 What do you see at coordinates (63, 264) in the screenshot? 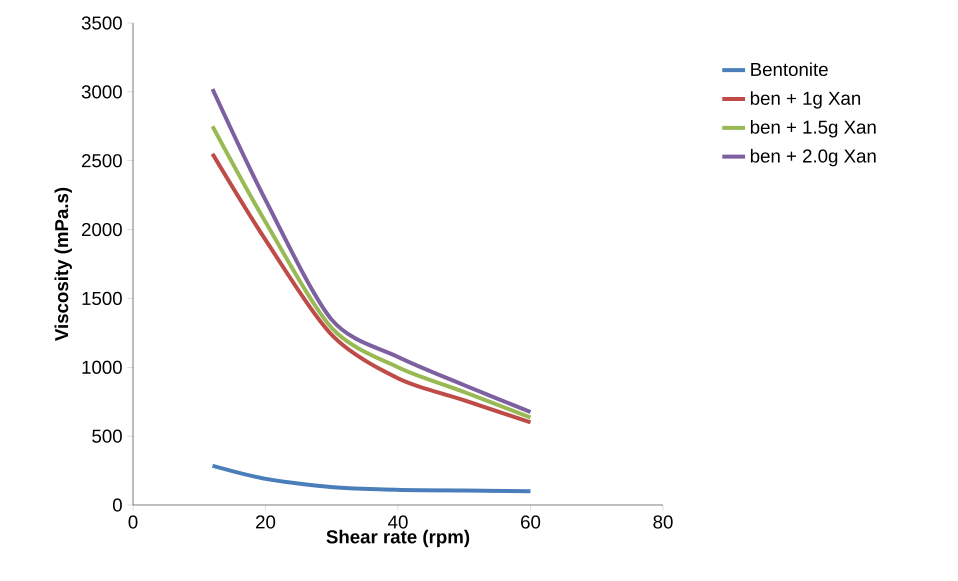
I see `y-axis-title: Viscosity (mPa.s)` at bounding box center [63, 264].